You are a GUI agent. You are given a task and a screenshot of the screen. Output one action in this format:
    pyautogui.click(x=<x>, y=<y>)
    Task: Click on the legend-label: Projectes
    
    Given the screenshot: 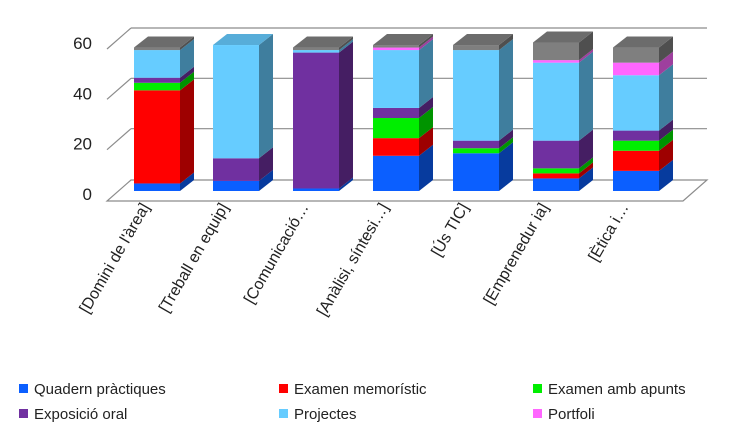 What is the action you would take?
    pyautogui.click(x=325, y=414)
    